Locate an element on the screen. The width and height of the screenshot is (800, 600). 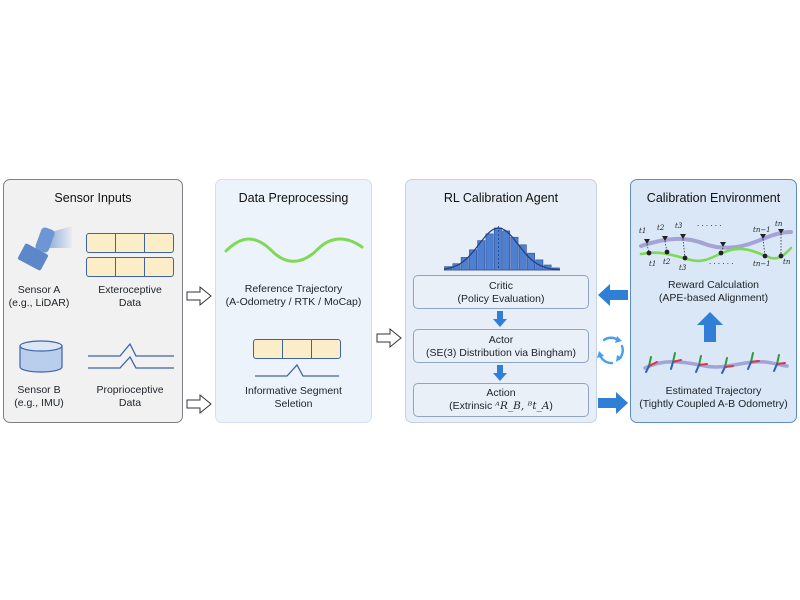
critic-sub: (Policy Evaluation) is located at coordinates (501, 299).